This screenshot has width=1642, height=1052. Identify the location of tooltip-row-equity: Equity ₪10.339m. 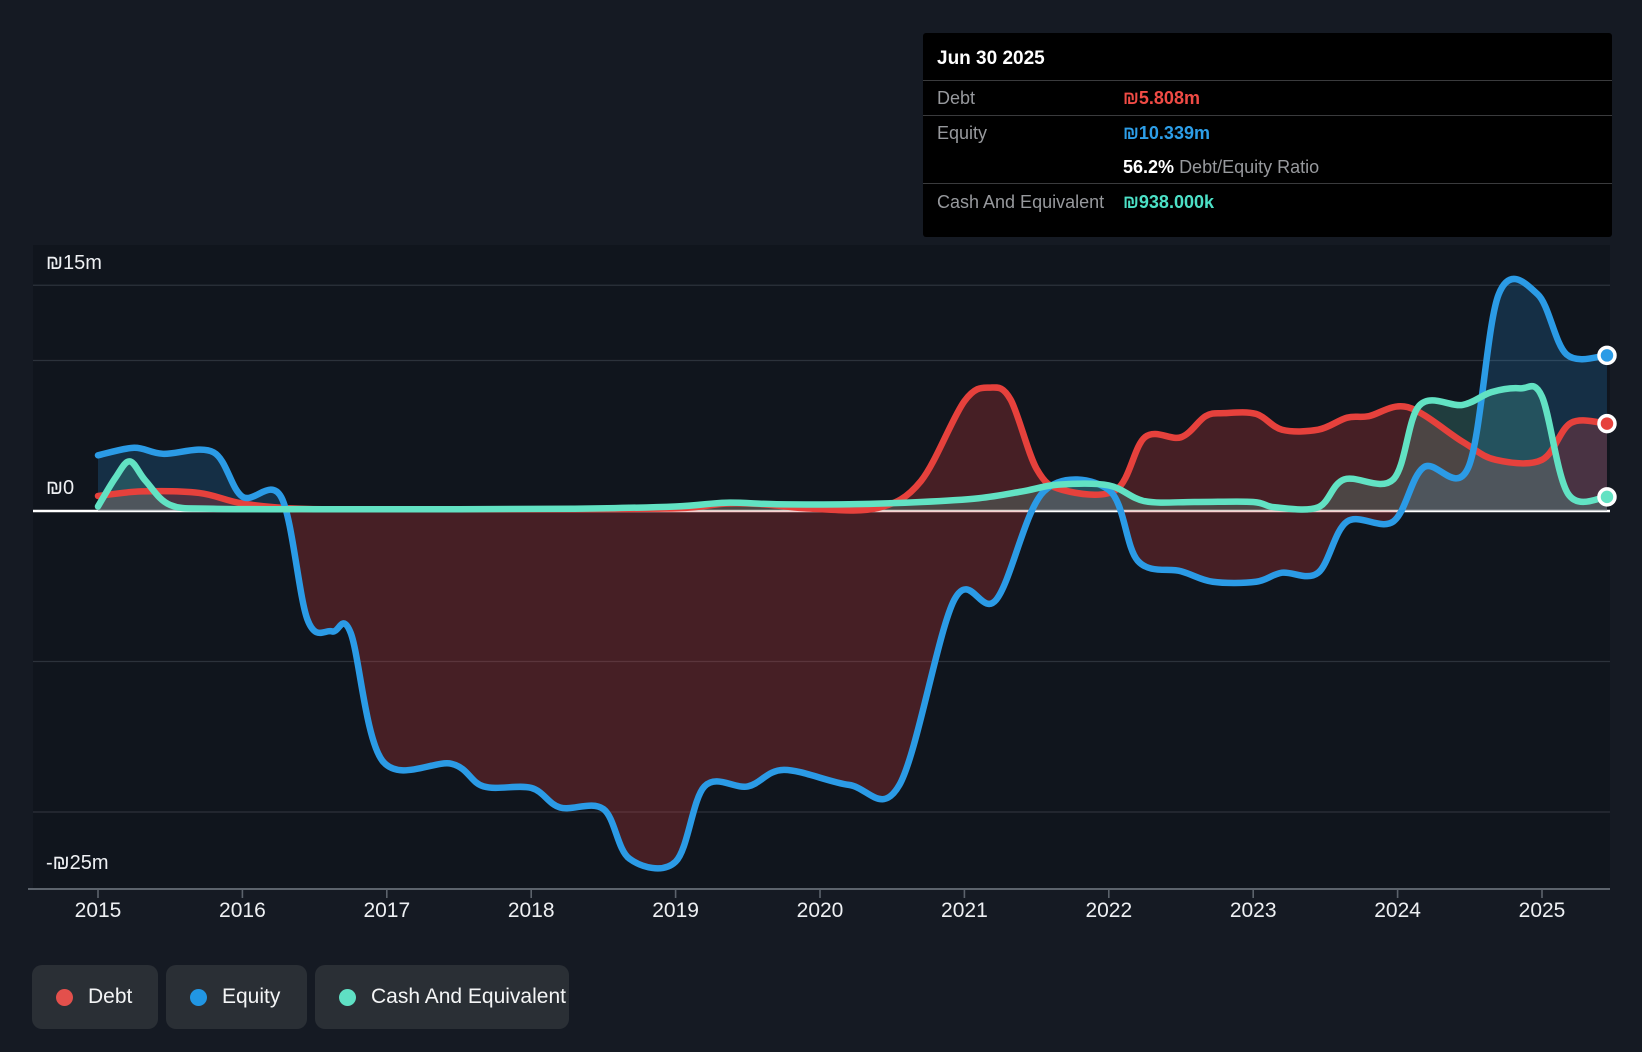
(1267, 133).